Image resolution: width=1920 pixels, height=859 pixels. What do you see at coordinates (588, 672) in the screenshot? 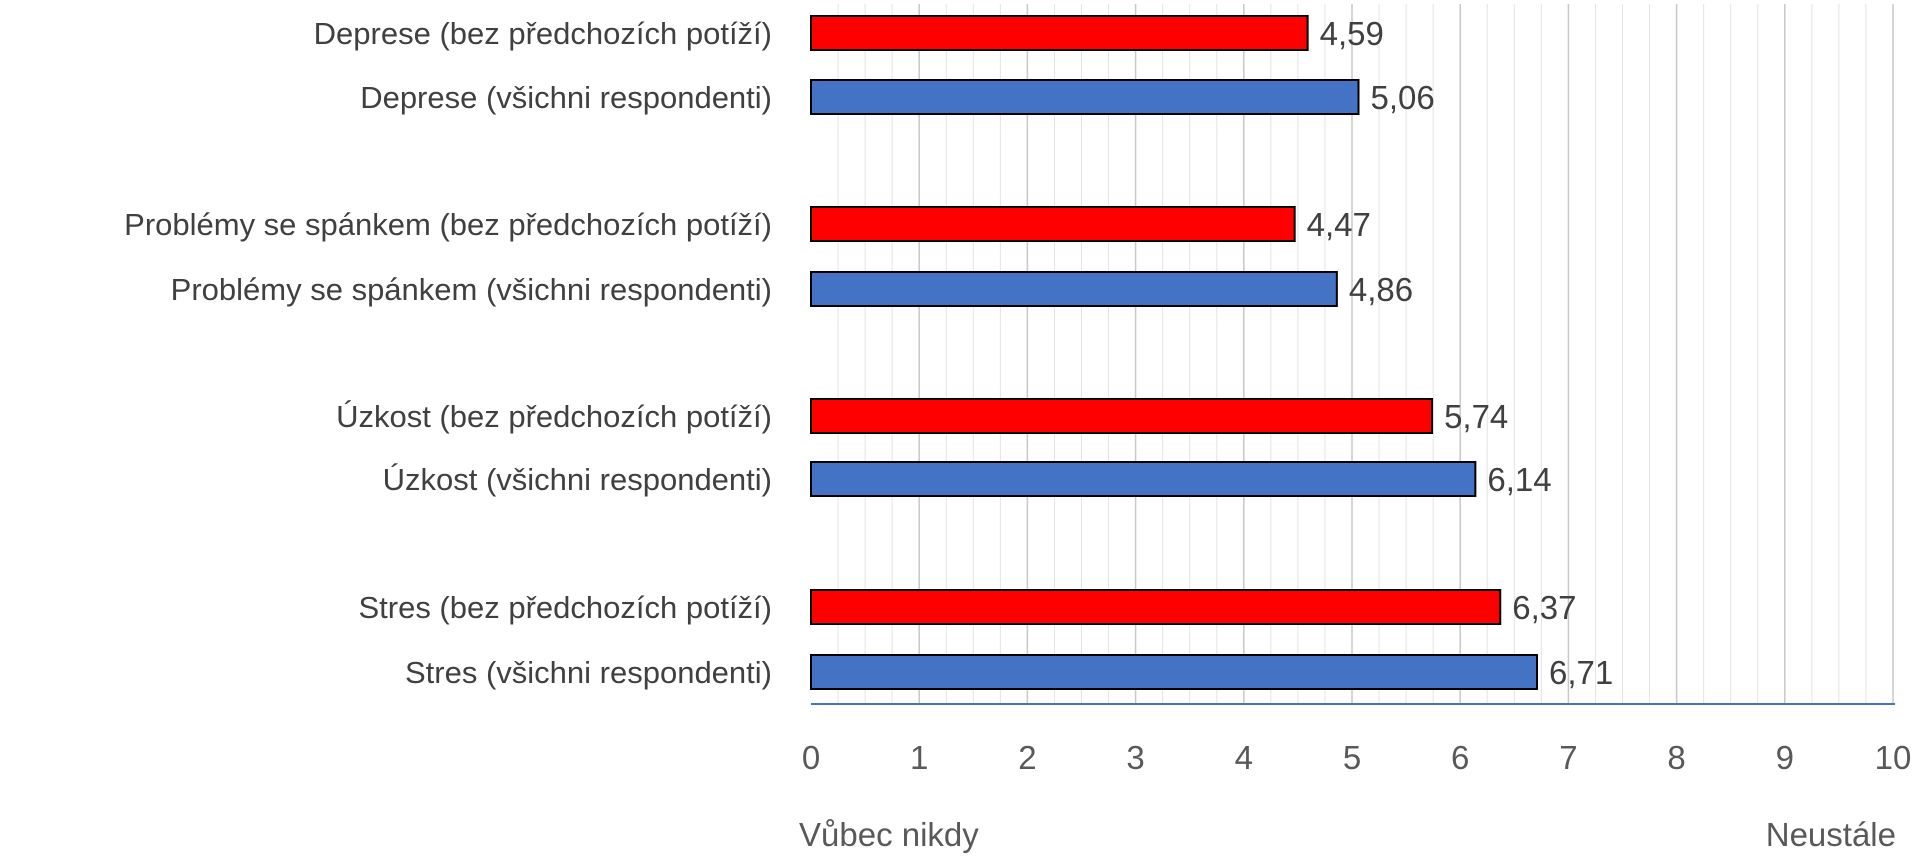
I see `category-label: Stres (všichni respondenti)` at bounding box center [588, 672].